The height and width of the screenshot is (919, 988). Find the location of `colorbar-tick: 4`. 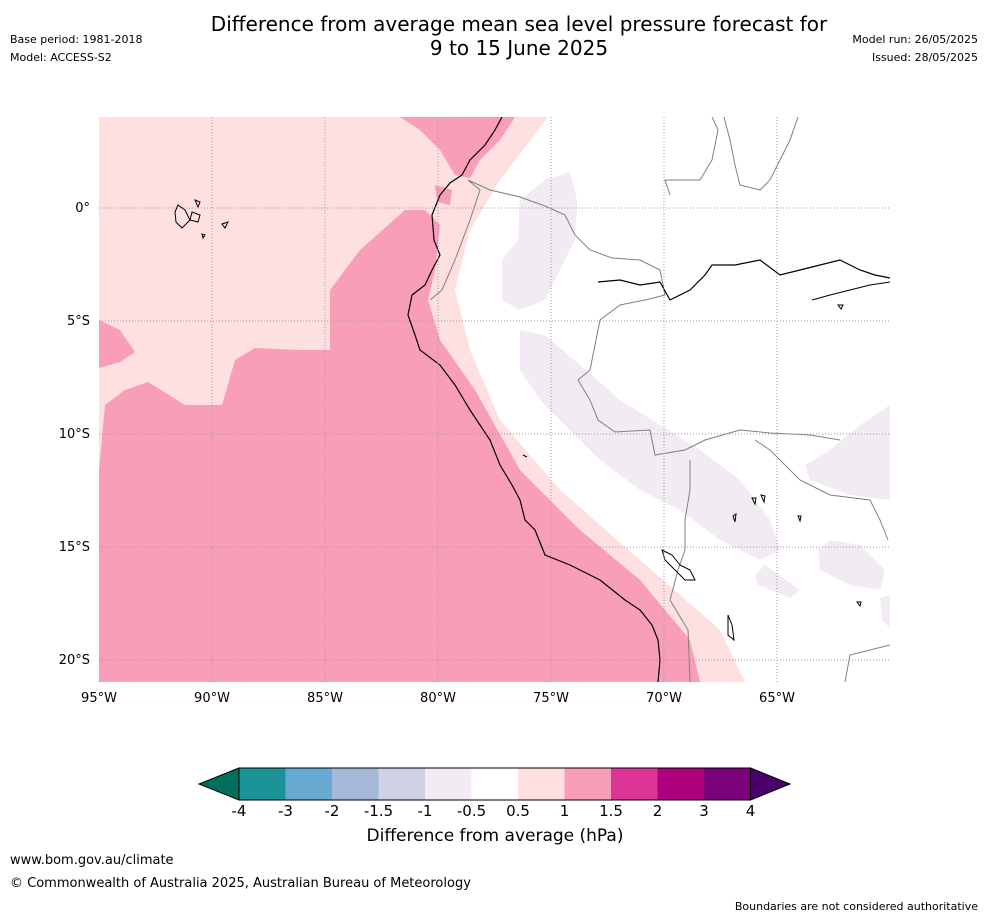

colorbar-tick: 4 is located at coordinates (751, 811).